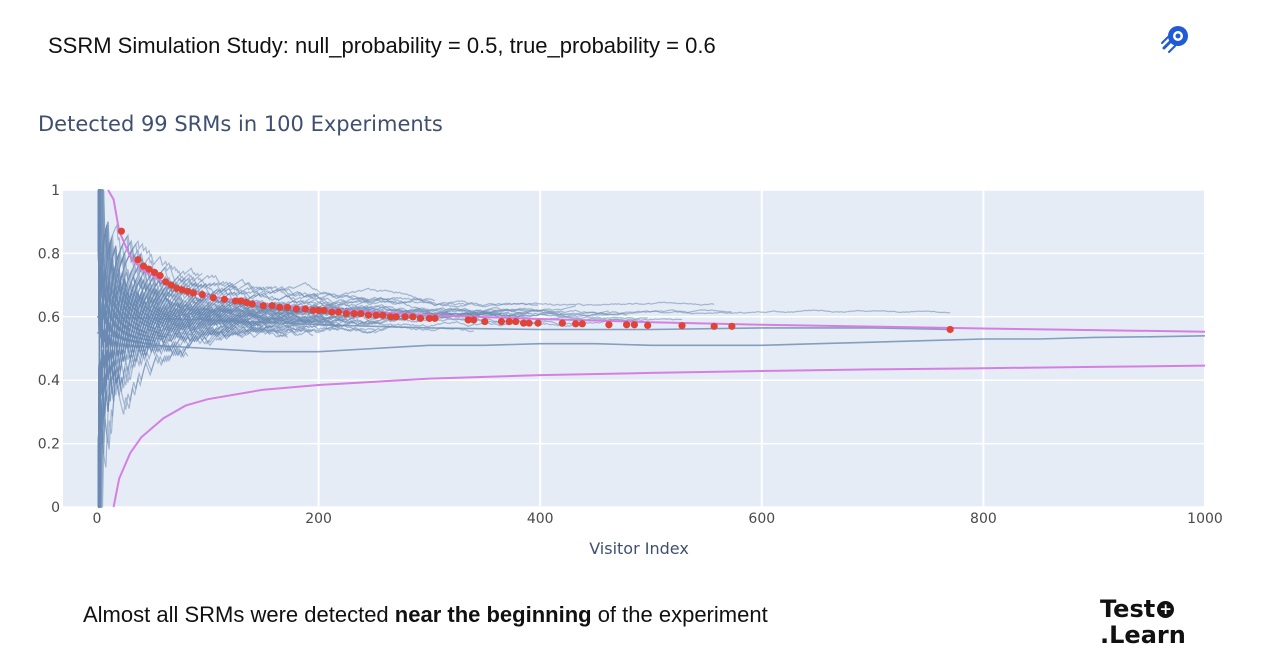 The width and height of the screenshot is (1280, 668). What do you see at coordinates (49, 254) in the screenshot?
I see `y-tick-label: 0.8` at bounding box center [49, 254].